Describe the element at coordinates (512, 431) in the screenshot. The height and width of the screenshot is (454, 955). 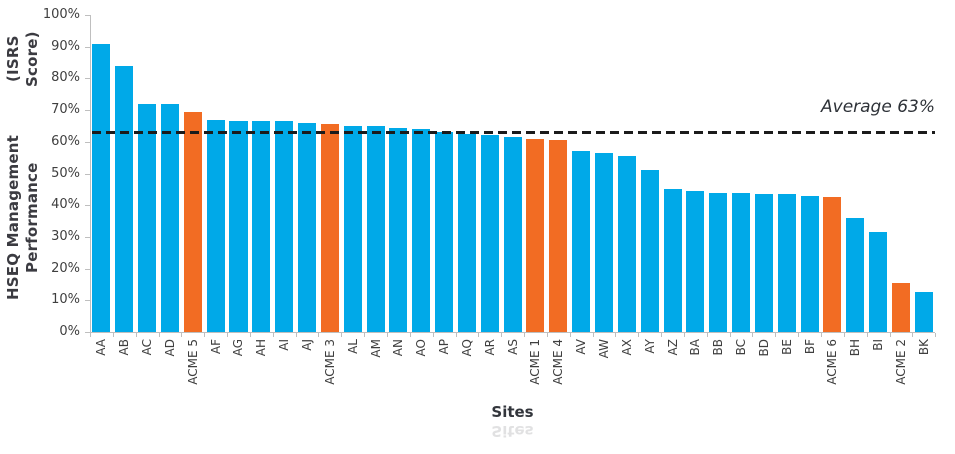
I see `x-axis-title-reflection: Sites` at that location.